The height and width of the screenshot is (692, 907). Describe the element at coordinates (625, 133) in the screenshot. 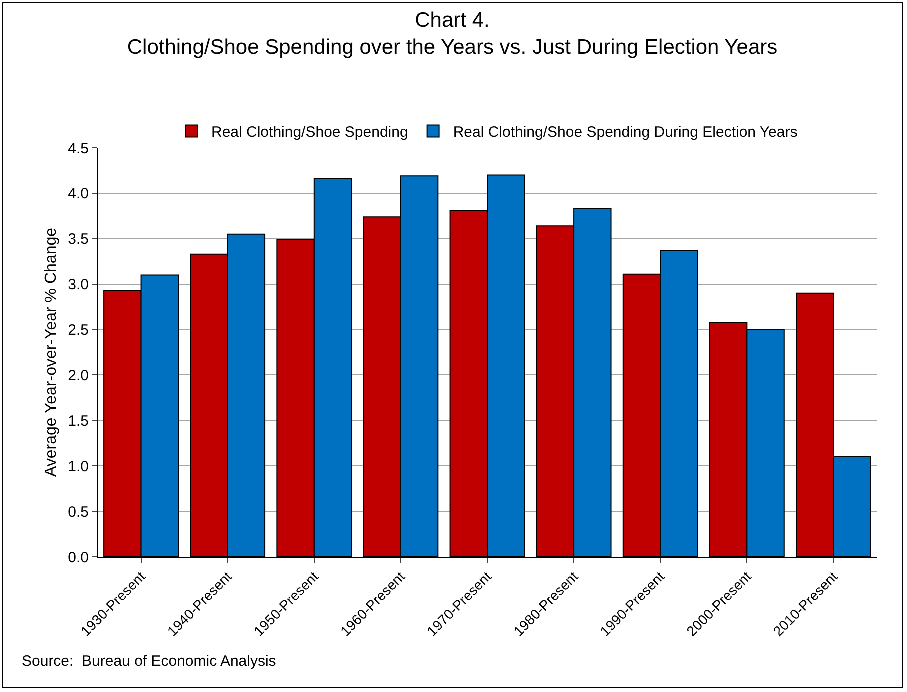

I see `legend-label: Real Clothing/Shoe Spending During Election Years` at that location.